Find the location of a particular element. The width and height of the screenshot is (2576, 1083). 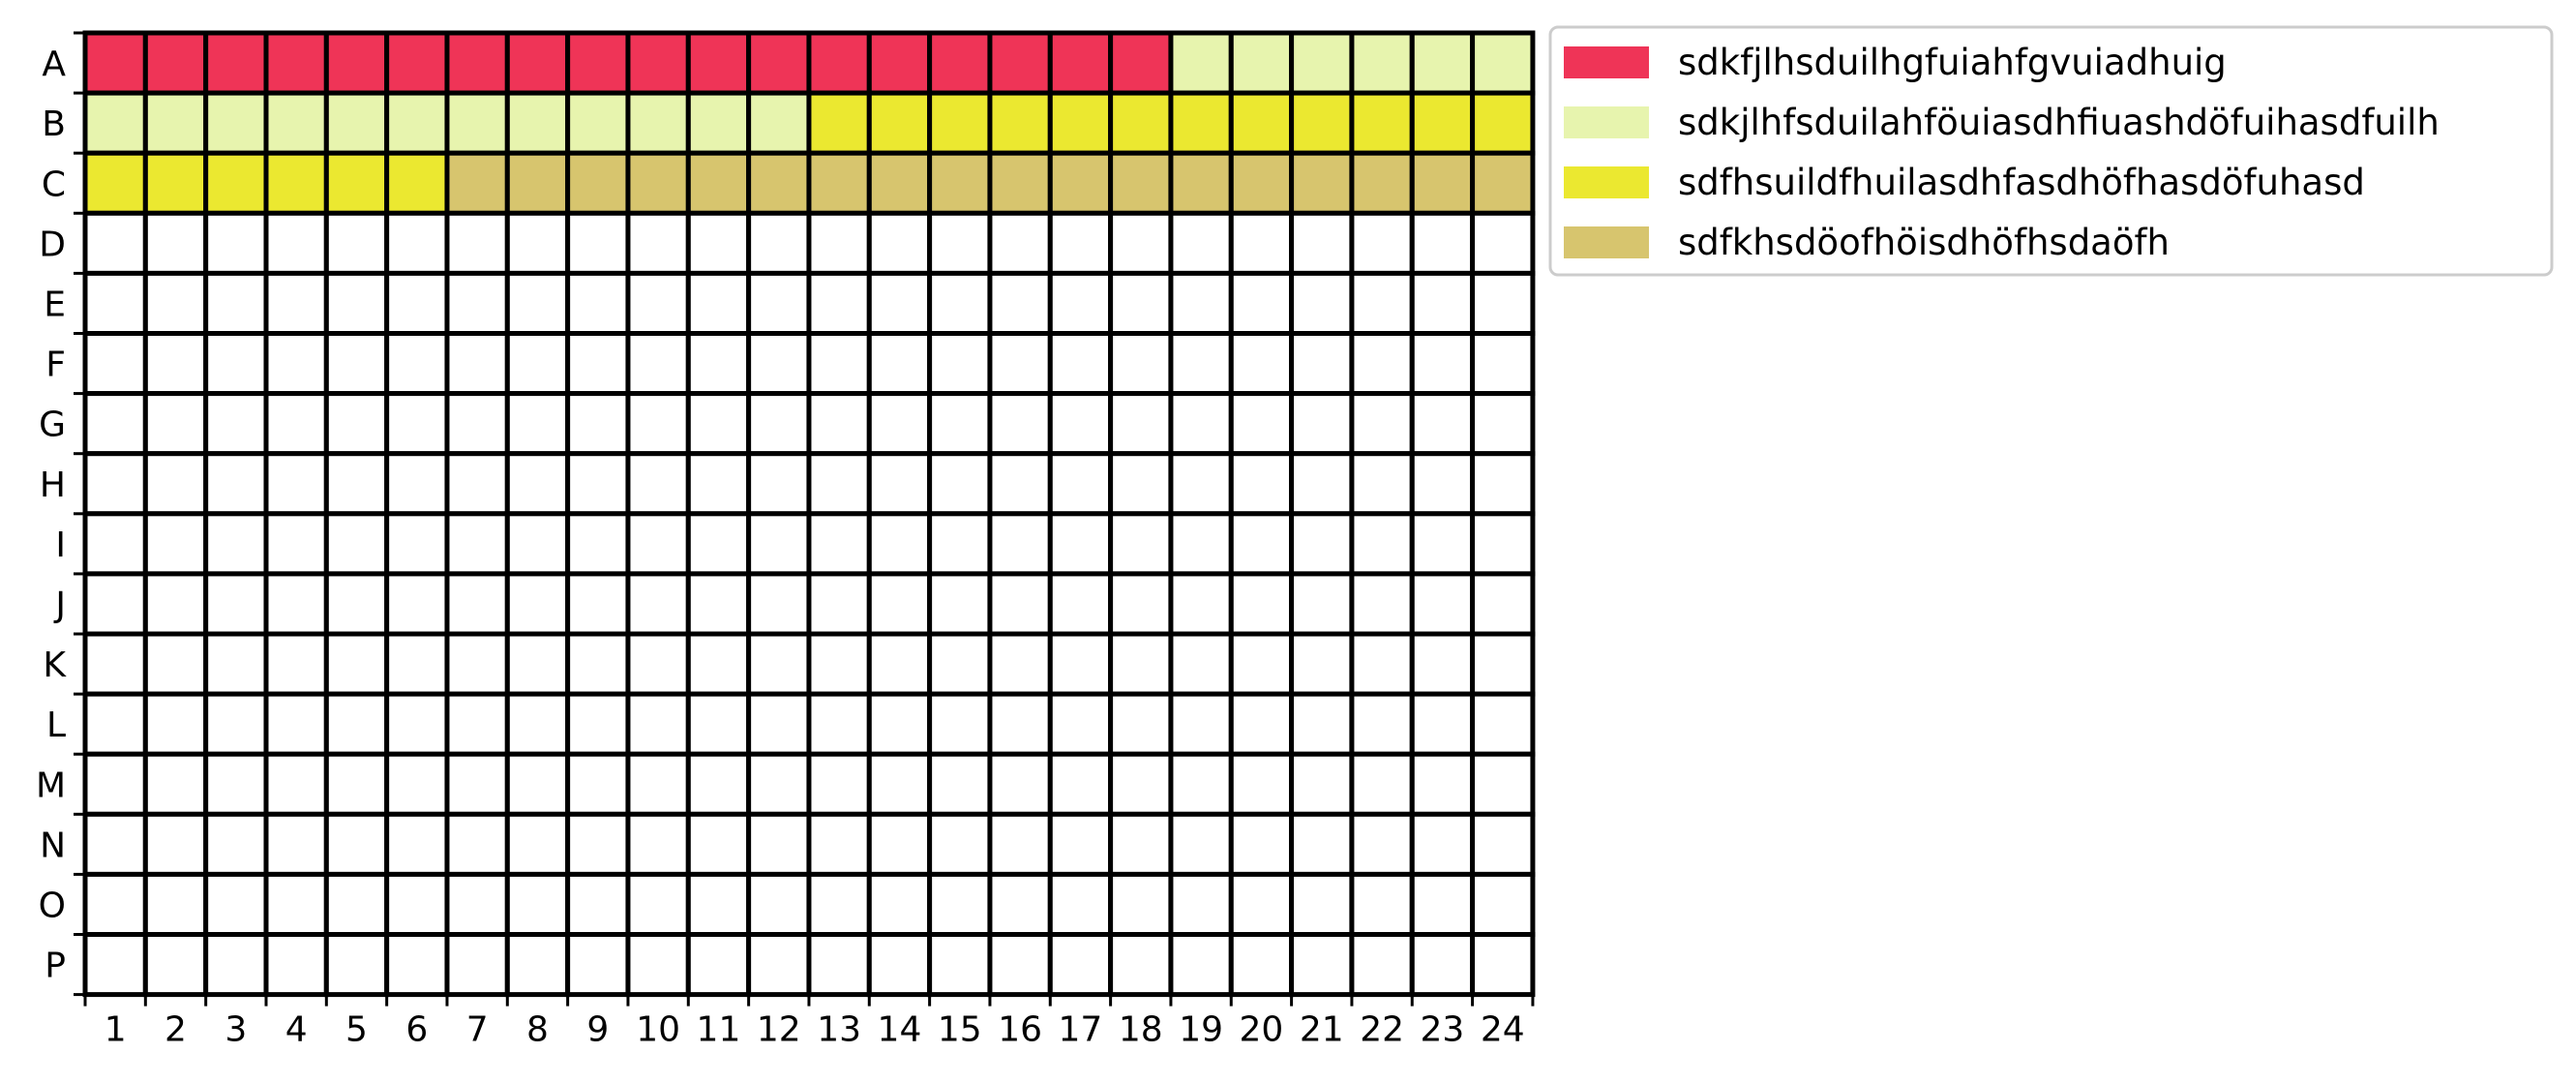

well-cell-N4 is located at coordinates (296, 844).